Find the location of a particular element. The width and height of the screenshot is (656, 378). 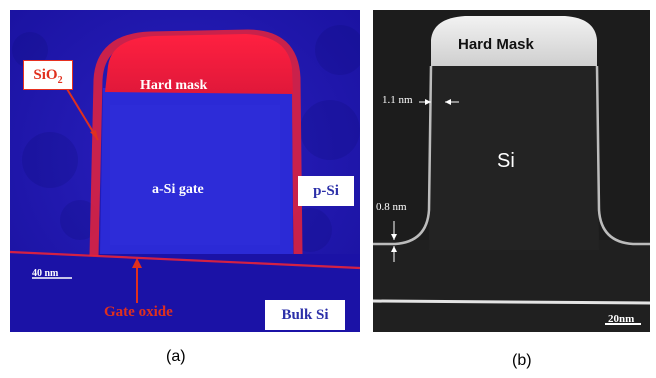

oxide-thickness-bottom-label: 0.8 nm is located at coordinates (391, 207).